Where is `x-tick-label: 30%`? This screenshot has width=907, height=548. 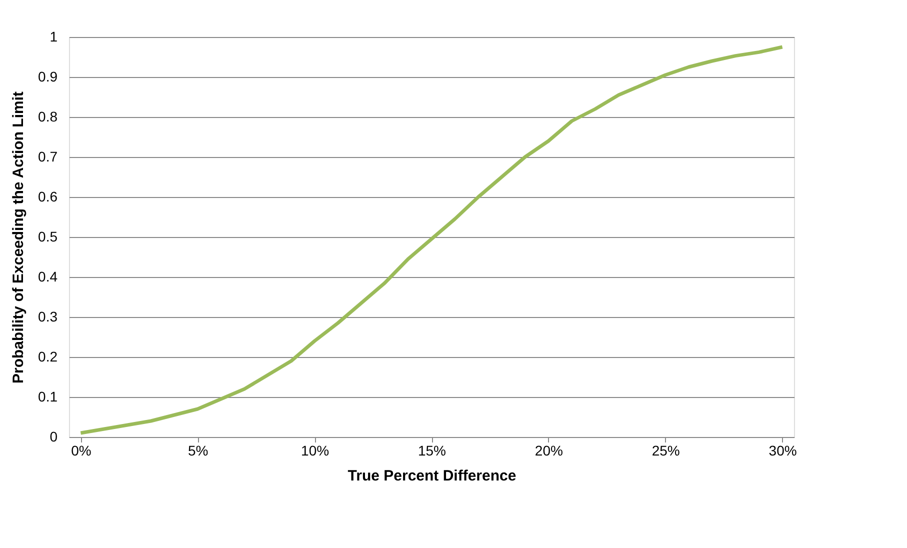
x-tick-label: 30% is located at coordinates (782, 450).